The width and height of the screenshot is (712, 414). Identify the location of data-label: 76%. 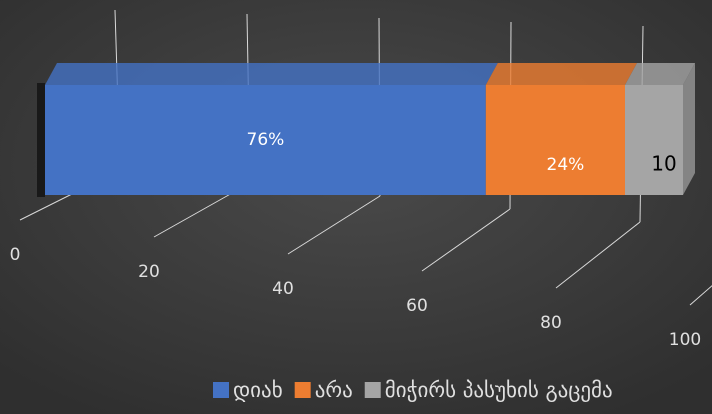
(266, 140).